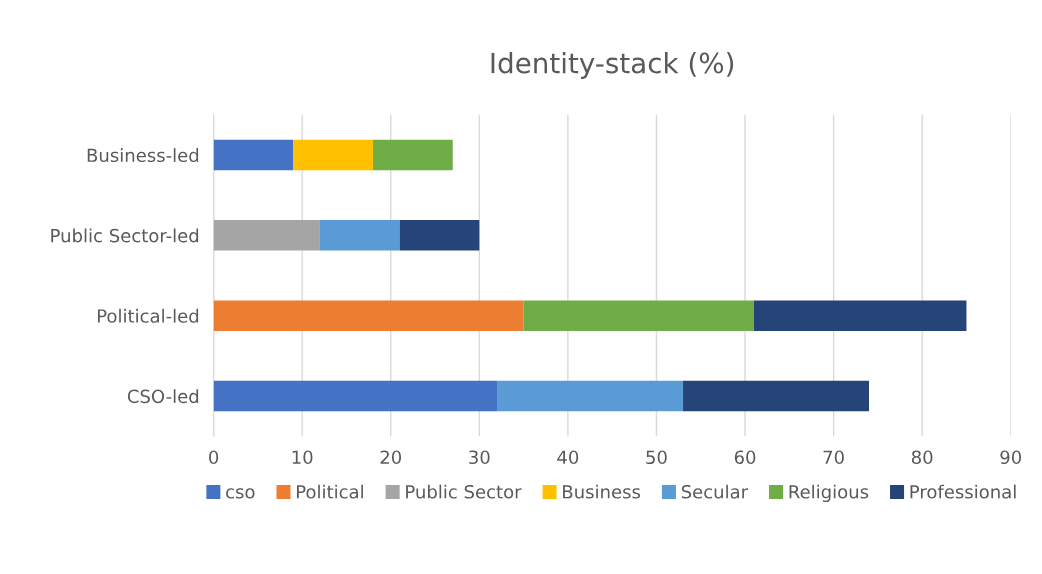 This screenshot has width=1042, height=574. What do you see at coordinates (214, 457) in the screenshot?
I see `x-tick-label: 0` at bounding box center [214, 457].